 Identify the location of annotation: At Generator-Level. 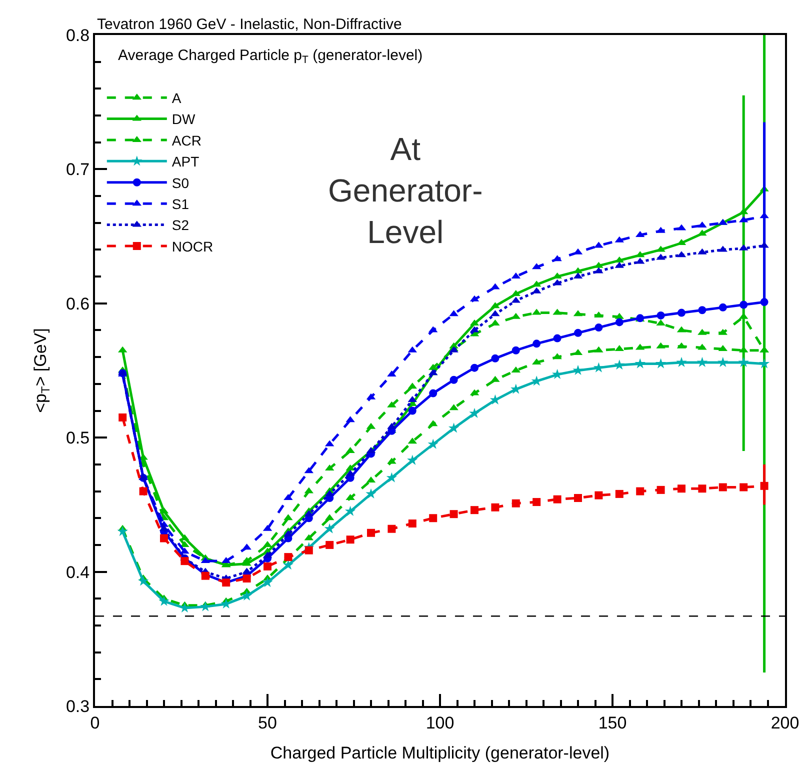
(405, 190).